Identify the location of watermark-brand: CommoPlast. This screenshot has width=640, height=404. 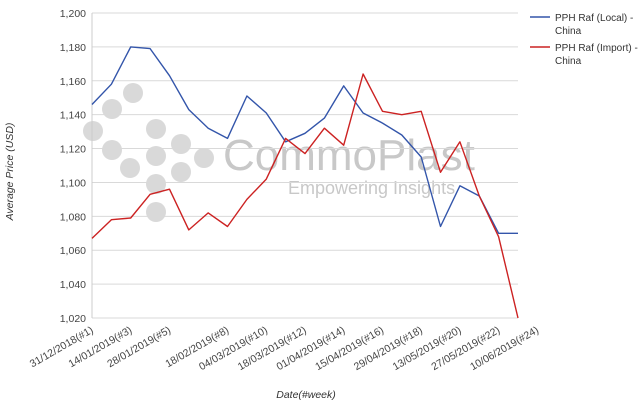
(349, 155).